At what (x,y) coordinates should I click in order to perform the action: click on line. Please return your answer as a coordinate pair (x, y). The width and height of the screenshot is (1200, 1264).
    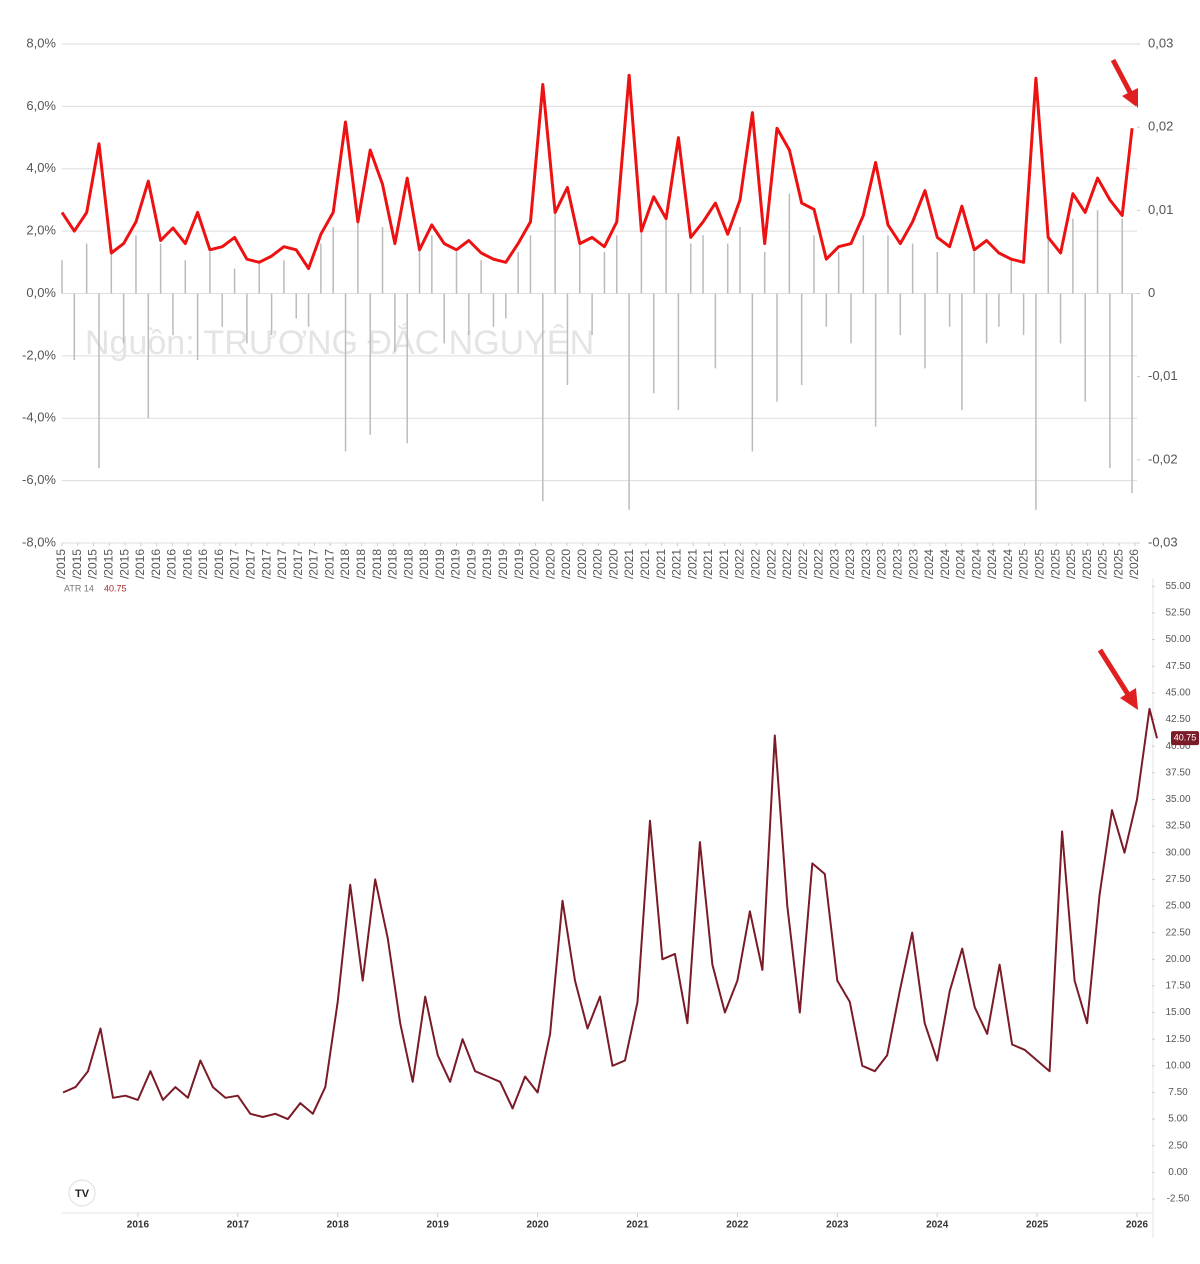
    Looking at the image, I should click on (597, 171).